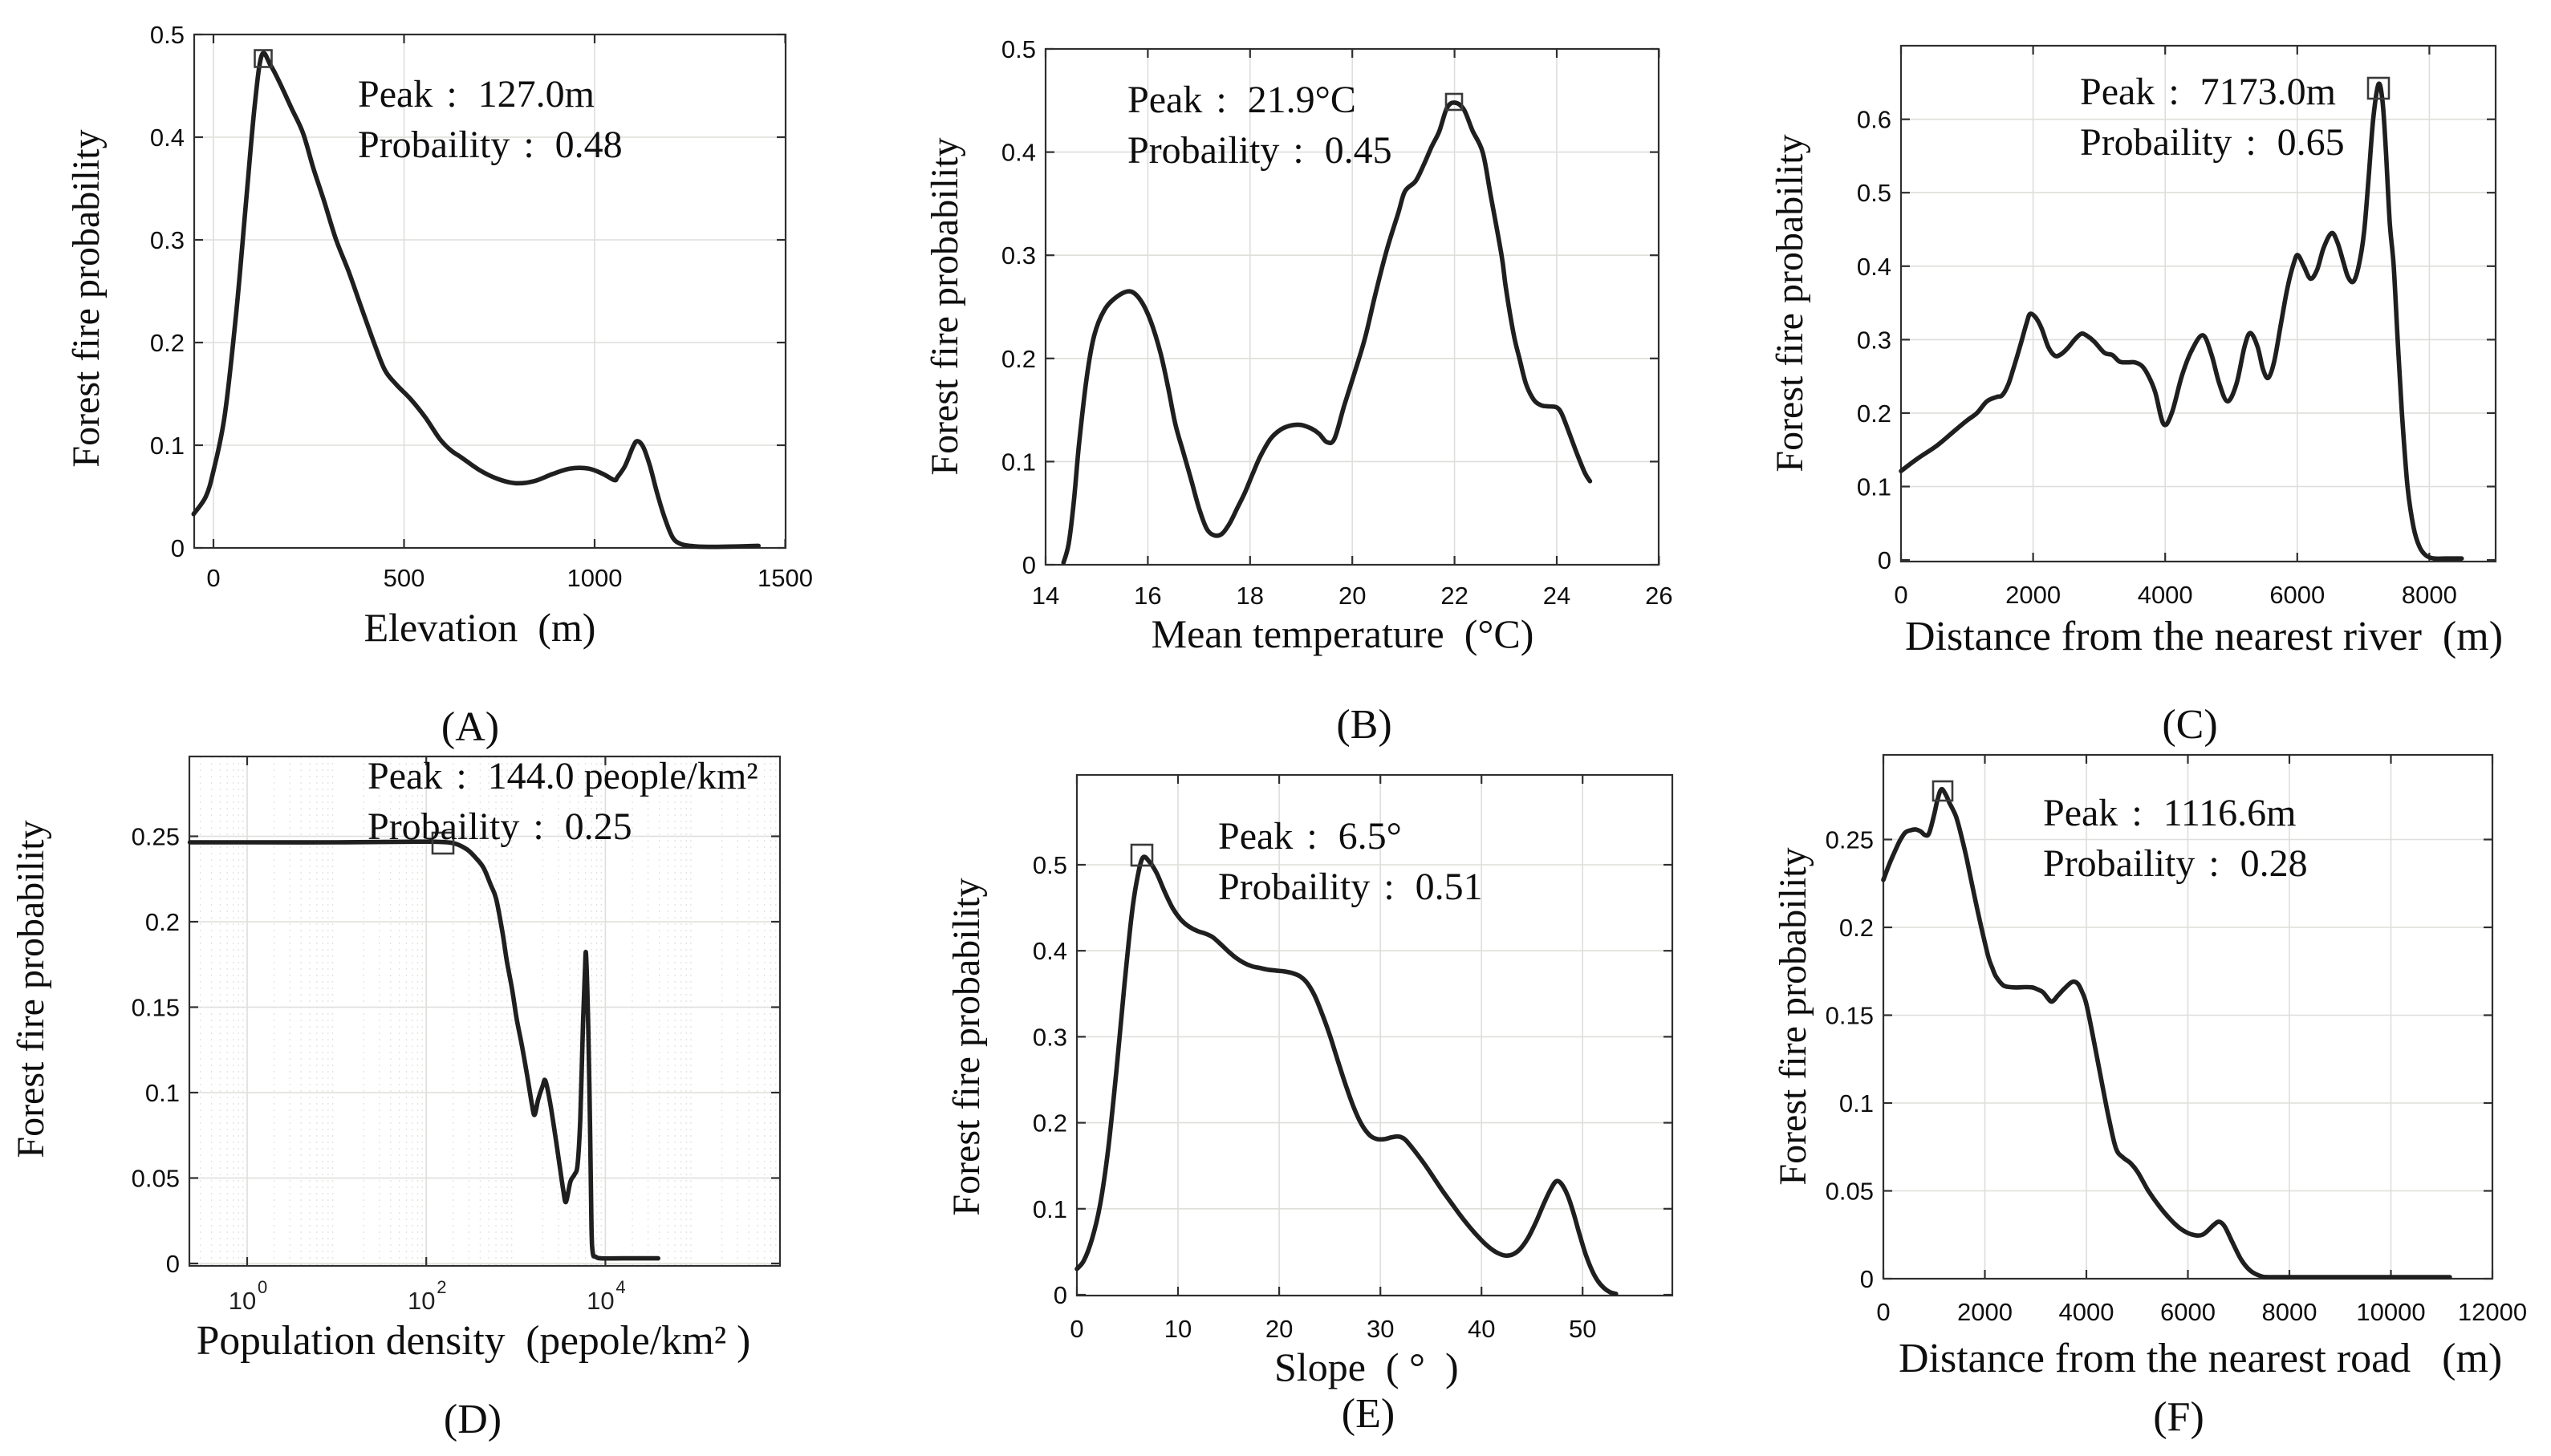 This screenshot has height=1456, width=2551. What do you see at coordinates (2175, 863) in the screenshot?
I see `svg-text: Probaility:0.28` at bounding box center [2175, 863].